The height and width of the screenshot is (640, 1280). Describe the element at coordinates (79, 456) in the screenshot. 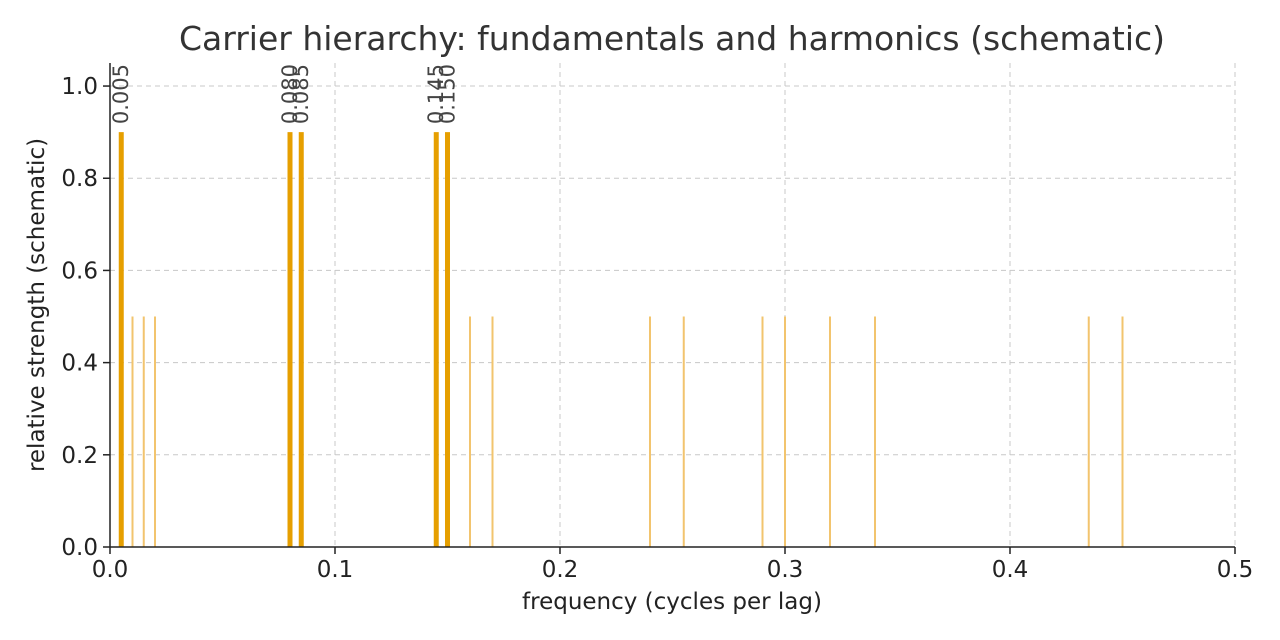

I see `y-tick-label: 0.2` at that location.